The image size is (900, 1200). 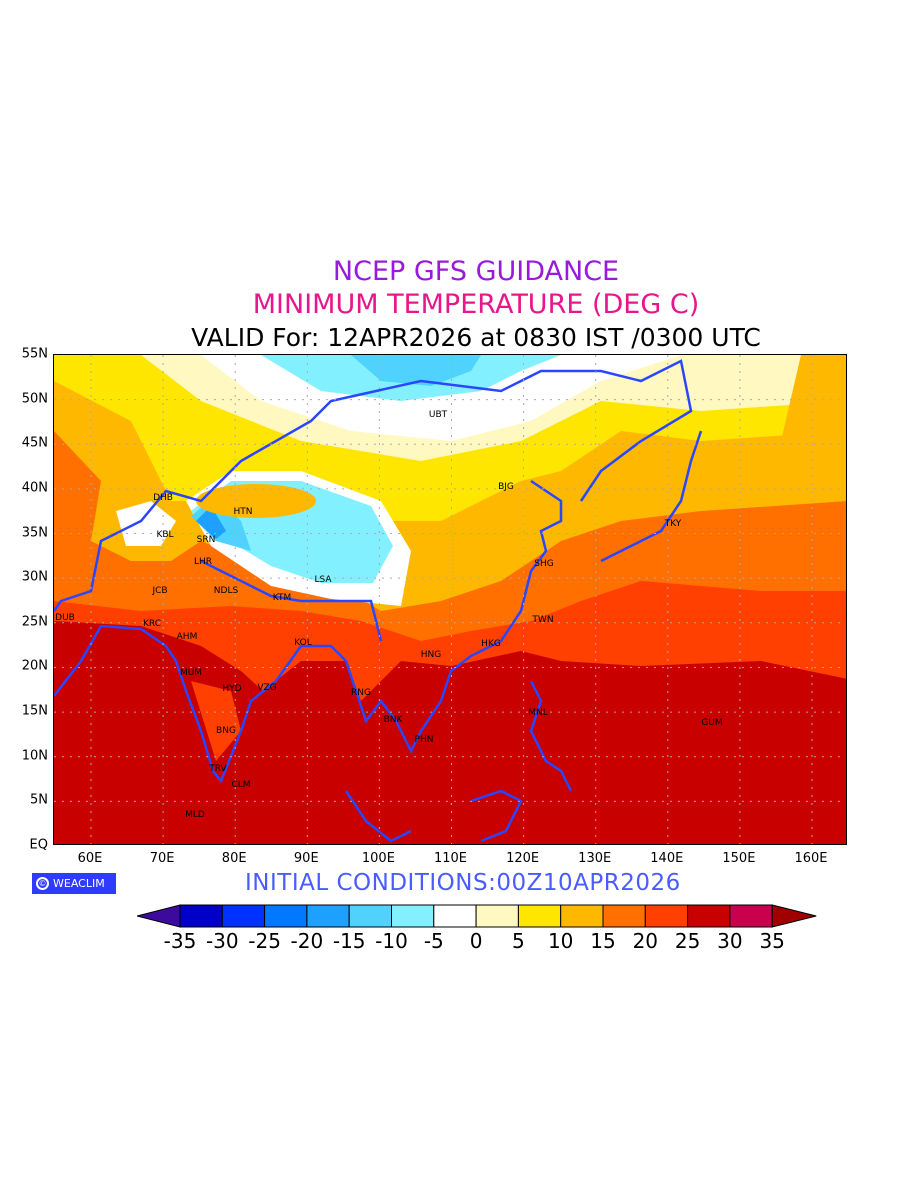 What do you see at coordinates (730, 941) in the screenshot?
I see `colorbar-label: 30` at bounding box center [730, 941].